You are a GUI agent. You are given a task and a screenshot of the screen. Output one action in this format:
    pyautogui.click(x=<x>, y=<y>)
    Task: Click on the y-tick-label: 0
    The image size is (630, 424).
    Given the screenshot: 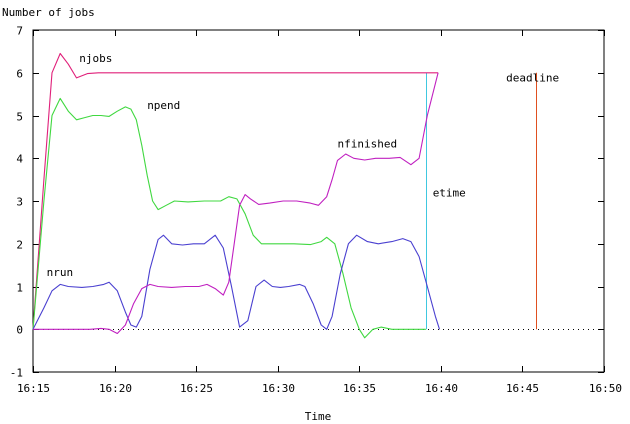 What is the action you would take?
    pyautogui.click(x=19, y=330)
    